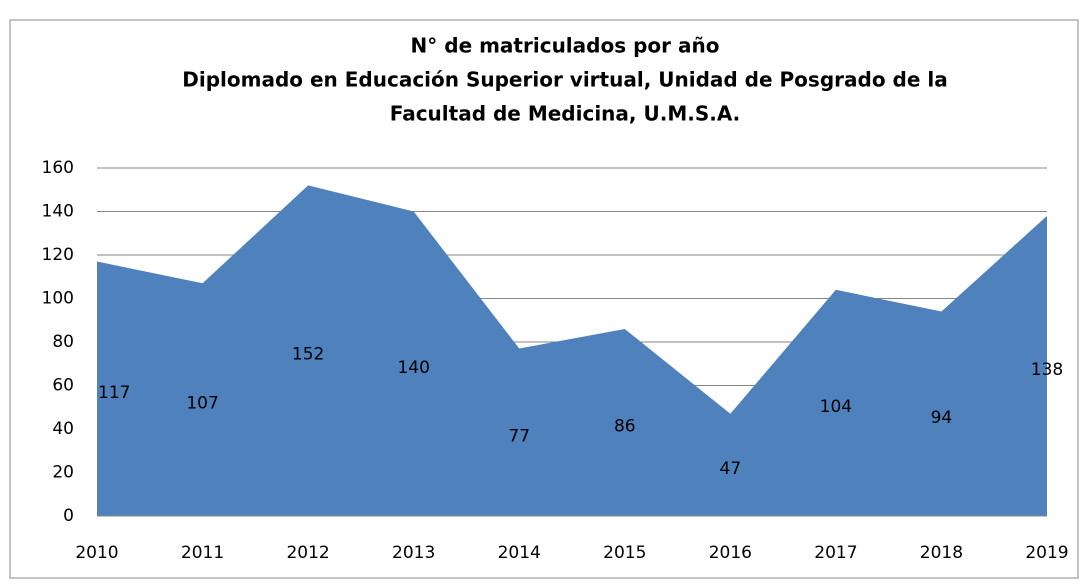 The image size is (1091, 587). What do you see at coordinates (307, 553) in the screenshot?
I see `x-tick-label: 2012` at bounding box center [307, 553].